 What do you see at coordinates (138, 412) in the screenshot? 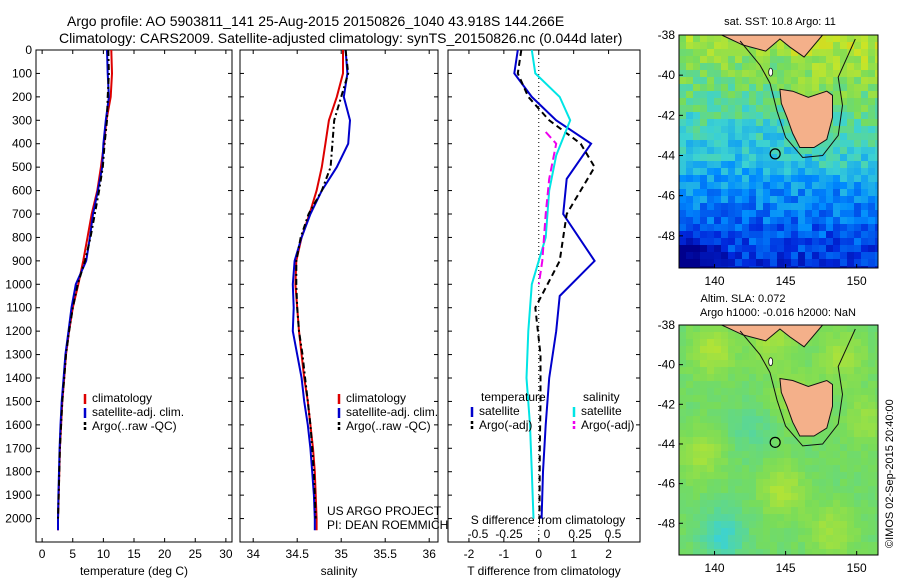
I see `legend-label: satellite-adj. clim.` at bounding box center [138, 412].